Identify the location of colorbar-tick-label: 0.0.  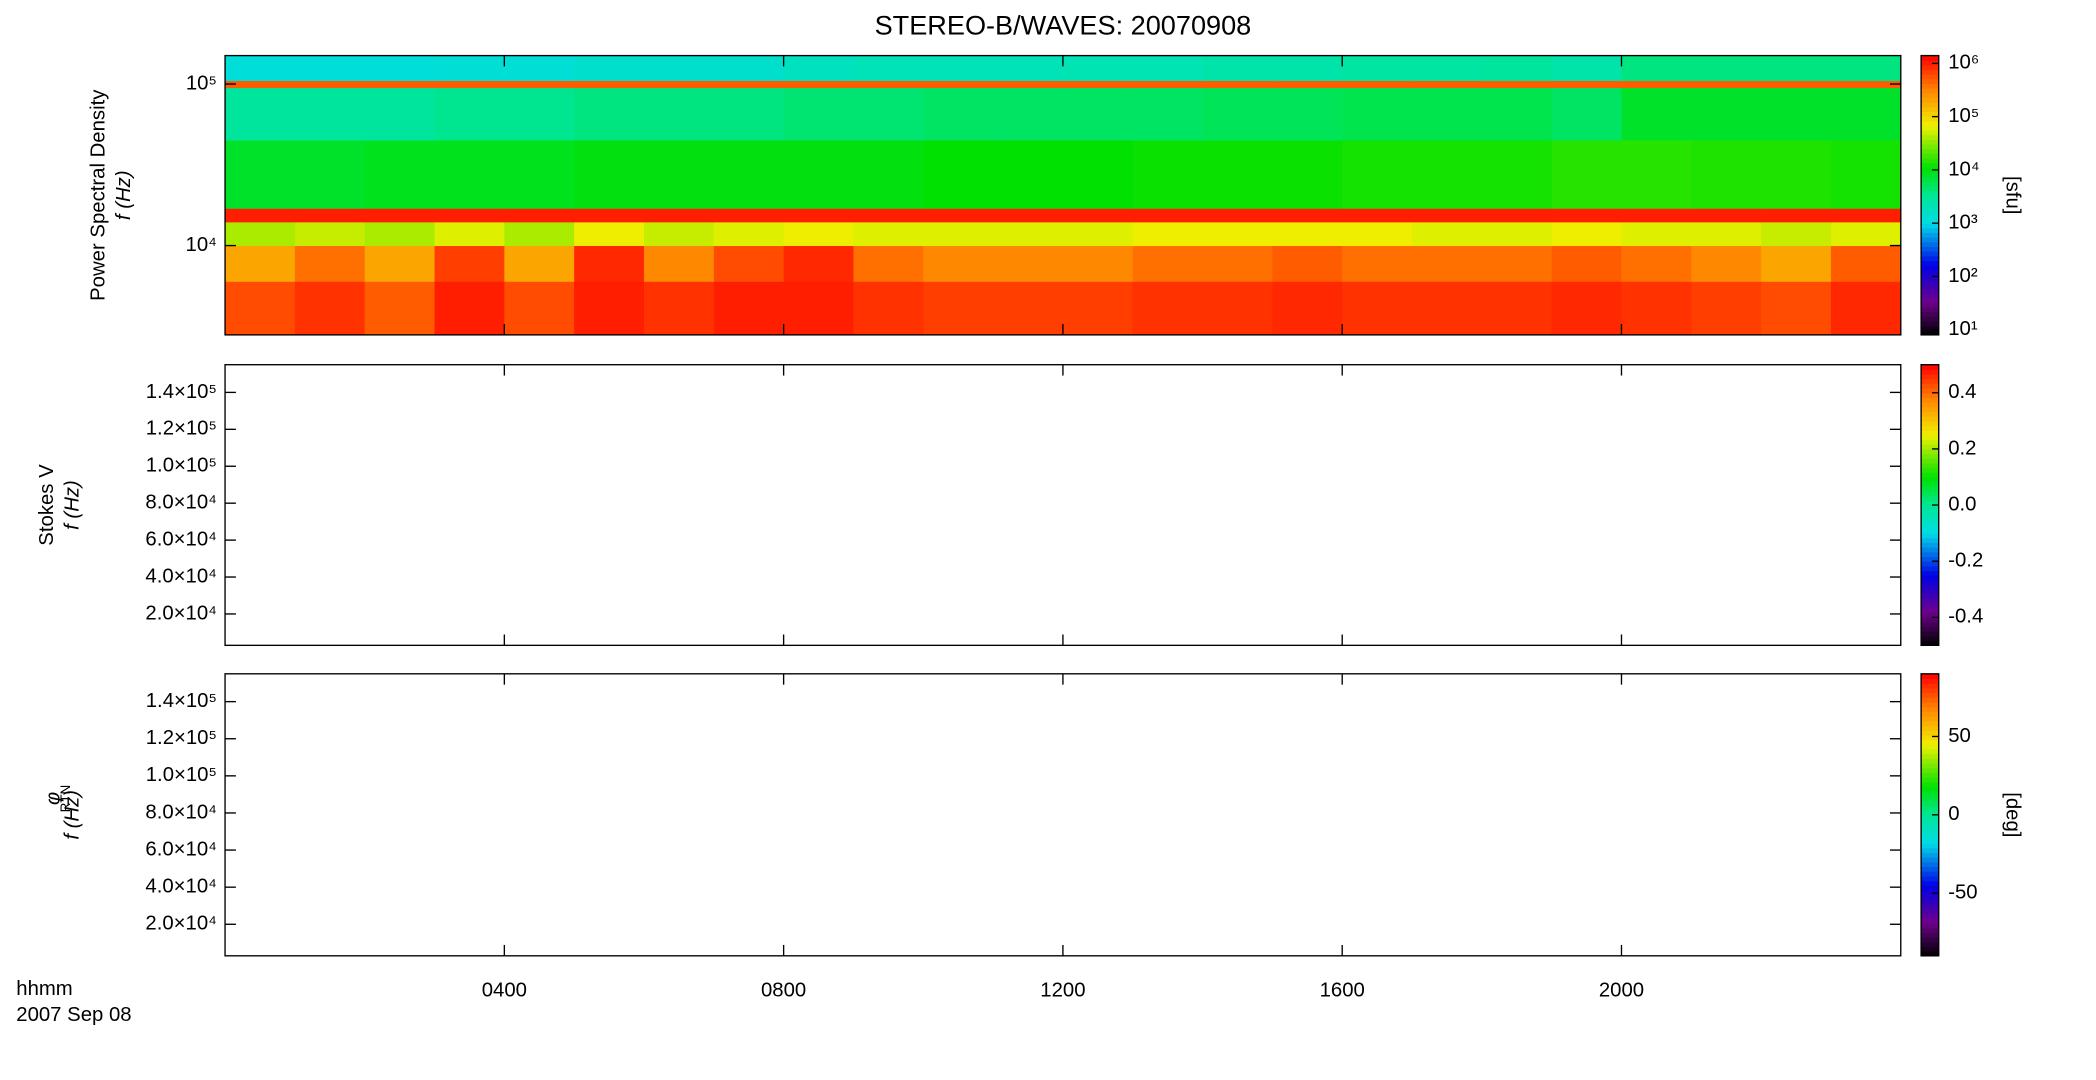
(1962, 504).